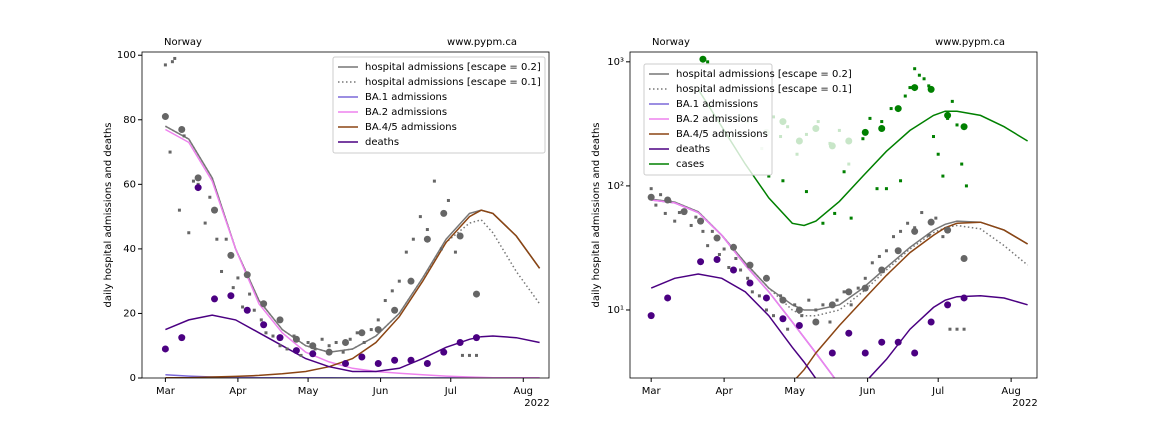  Describe the element at coordinates (524, 391) in the screenshot. I see `x-tick-label: Aug` at that location.